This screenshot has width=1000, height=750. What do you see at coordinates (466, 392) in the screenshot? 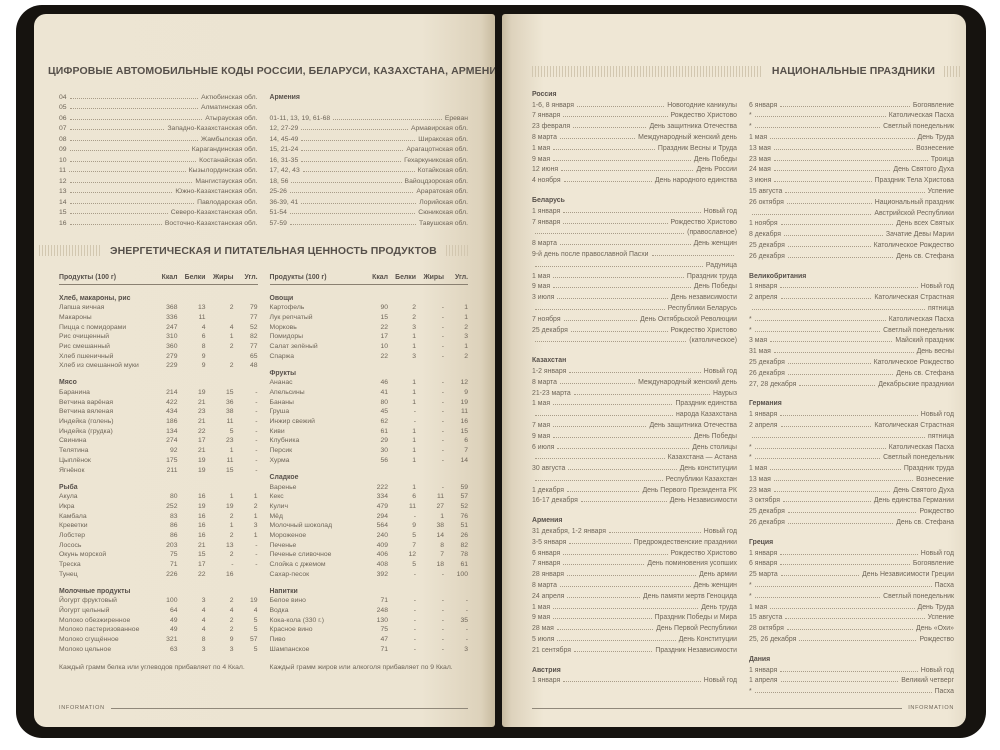
I see `food-carbs: 9` at bounding box center [466, 392].